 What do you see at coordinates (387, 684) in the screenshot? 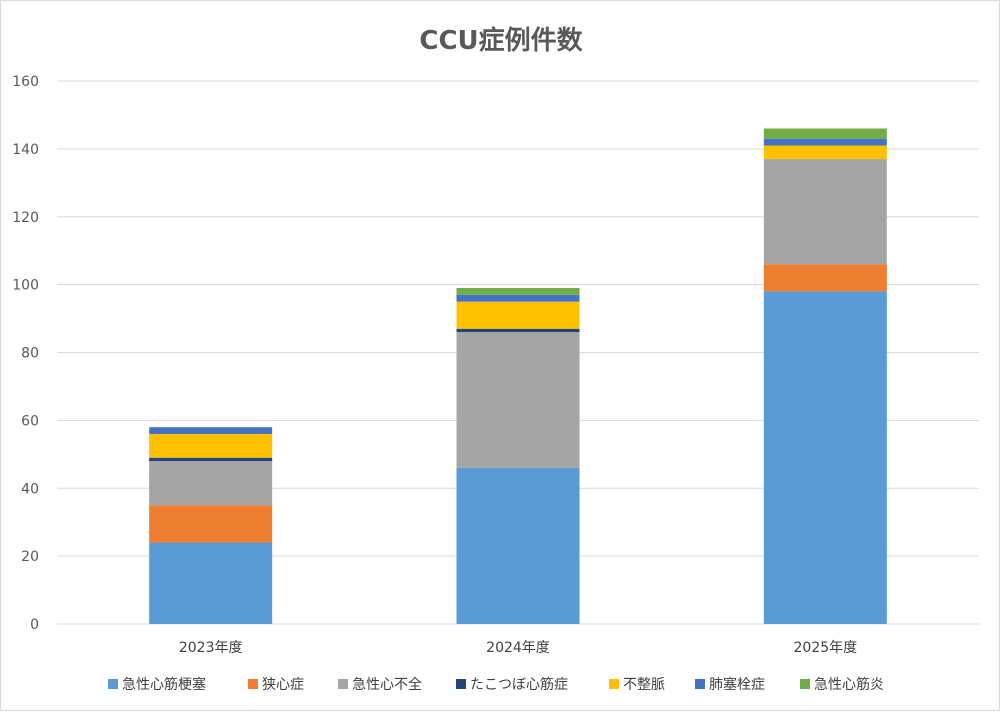
I see `legend-label: 急性心不全` at bounding box center [387, 684].